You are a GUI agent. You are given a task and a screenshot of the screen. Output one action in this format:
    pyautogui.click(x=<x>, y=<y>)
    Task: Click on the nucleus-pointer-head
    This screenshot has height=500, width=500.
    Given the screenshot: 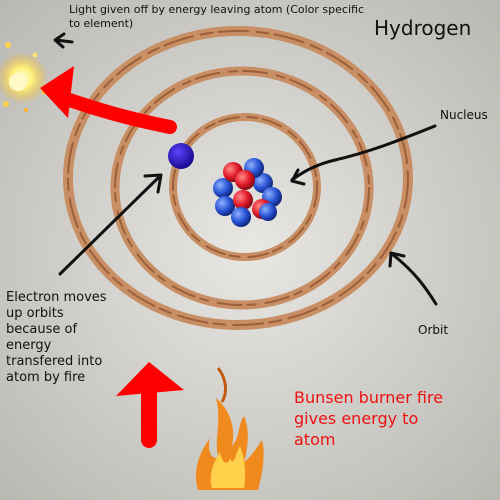 What is the action you would take?
    pyautogui.click(x=298, y=177)
    